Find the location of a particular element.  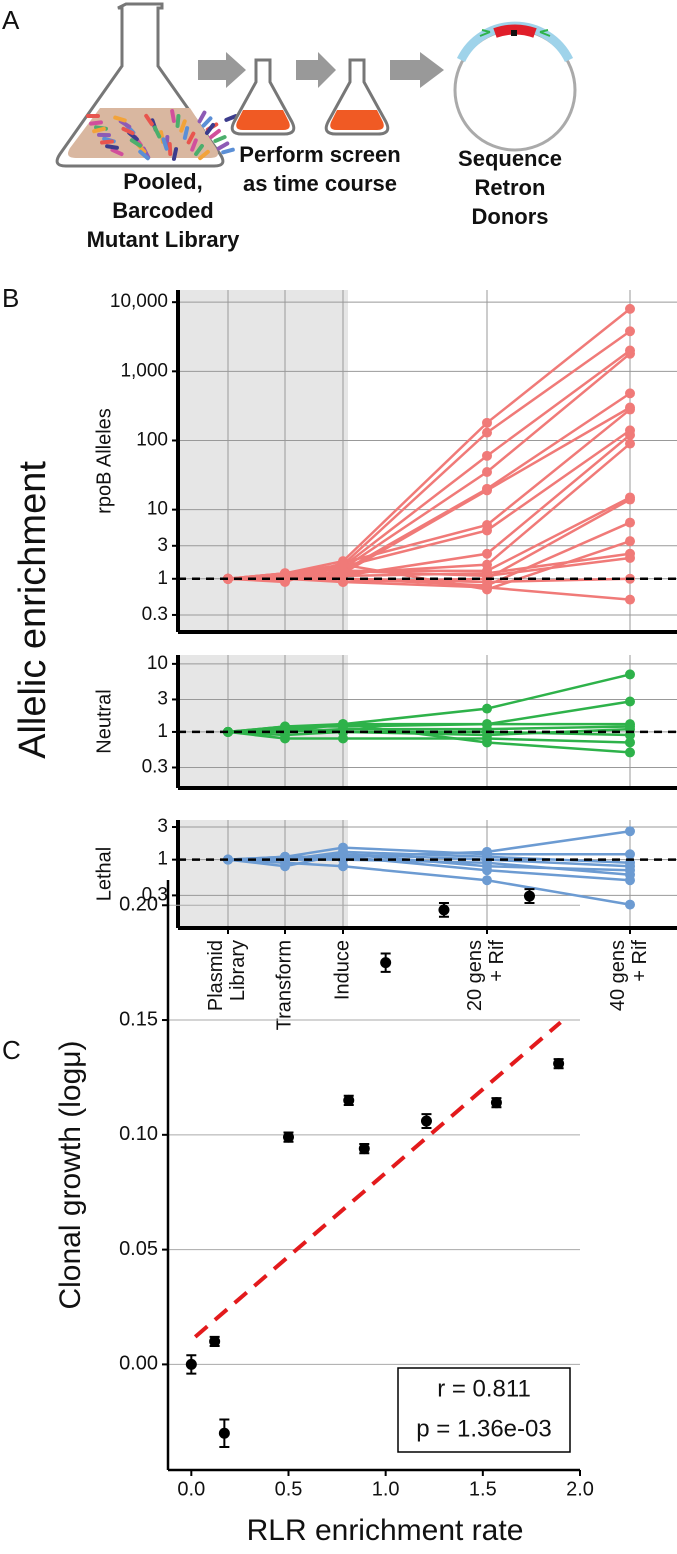

panel-label: B is located at coordinates (10, 298).